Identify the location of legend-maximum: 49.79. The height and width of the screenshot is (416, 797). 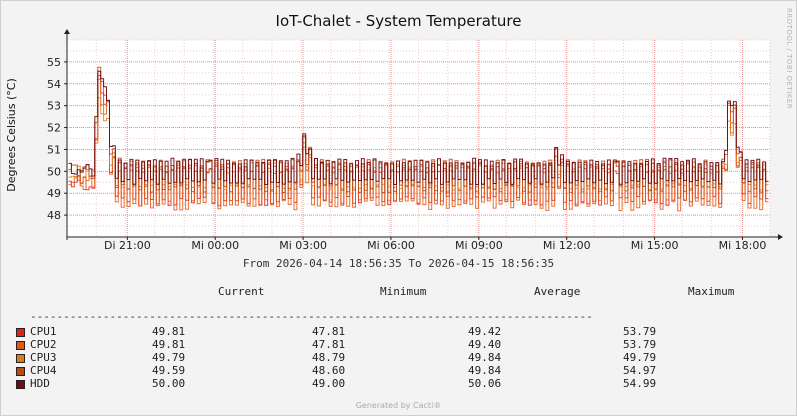
(640, 357).